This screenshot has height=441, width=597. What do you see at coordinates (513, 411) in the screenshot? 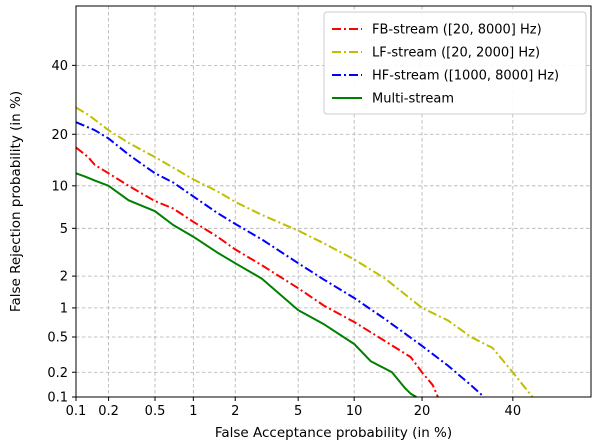
I see `x-tick-label: 40` at bounding box center [513, 411].